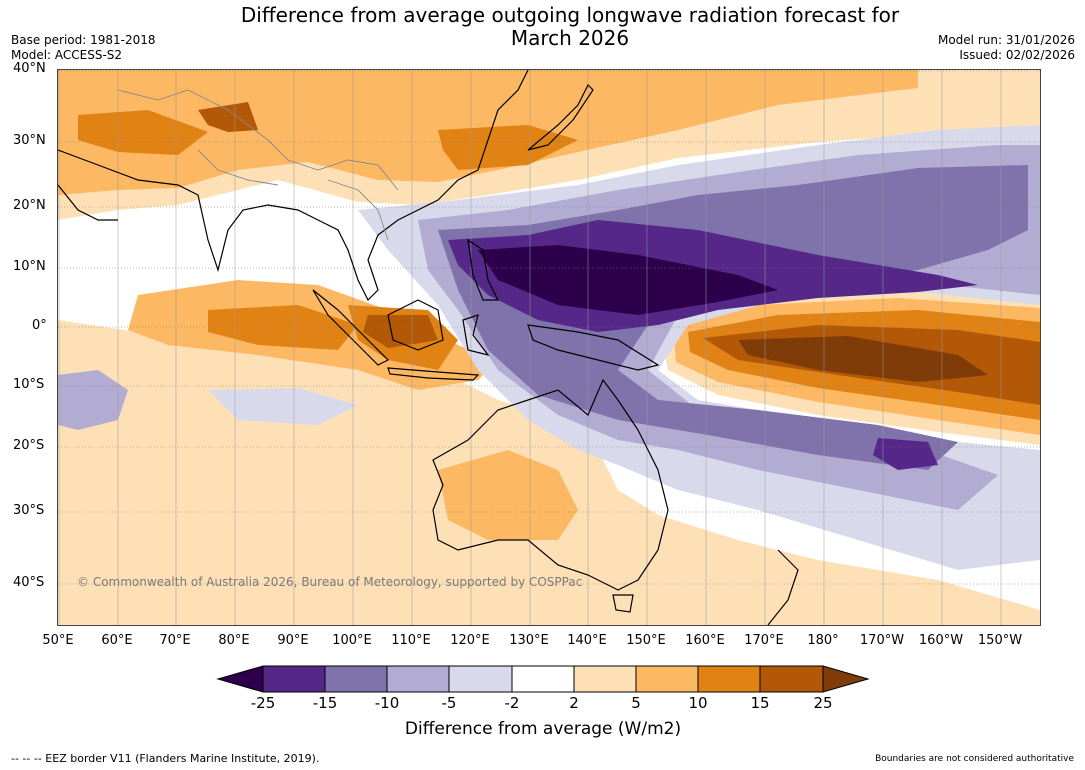 The width and height of the screenshot is (1085, 770). What do you see at coordinates (240, 679) in the screenshot?
I see `colorbar-extend-low` at bounding box center [240, 679].